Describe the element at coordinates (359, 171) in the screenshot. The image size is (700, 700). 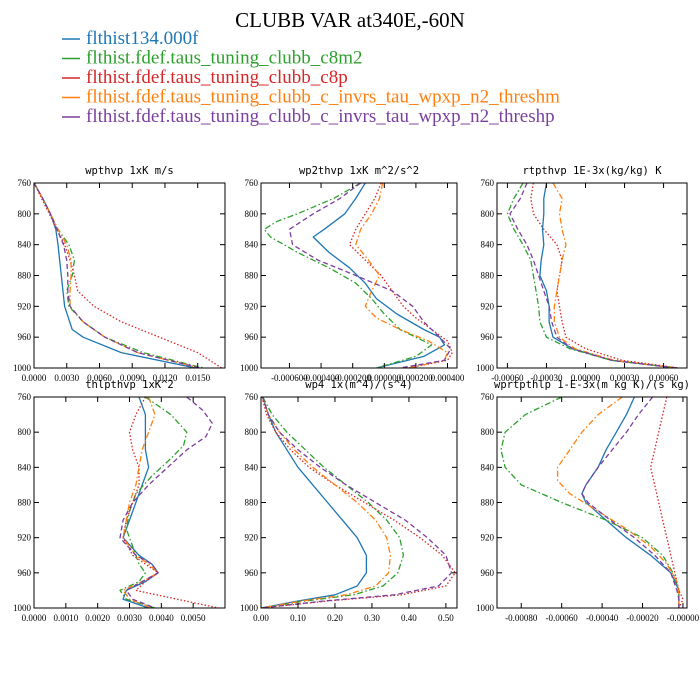
I see `panel-title: wp2thvp 1xK m^2/s^2` at that location.